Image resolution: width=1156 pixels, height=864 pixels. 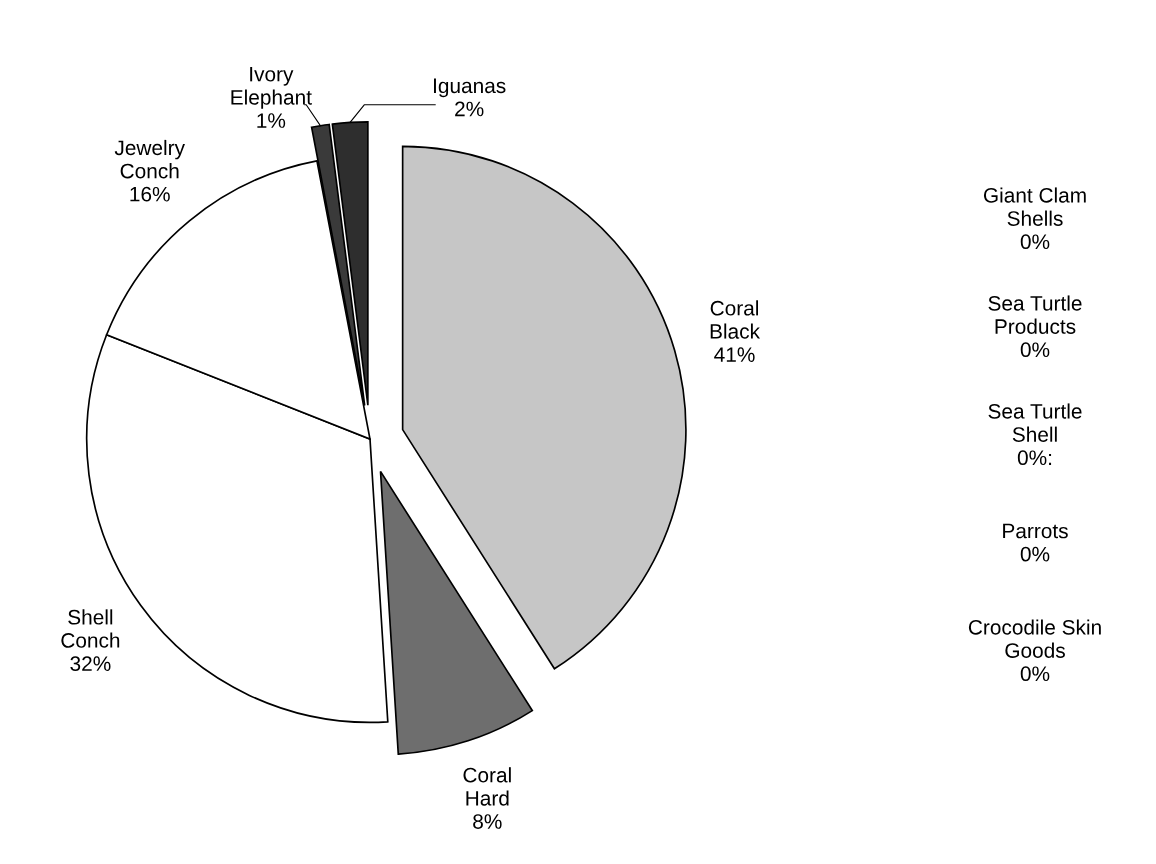 What do you see at coordinates (735, 319) in the screenshot?
I see `slice-label: Coral Black` at bounding box center [735, 319].